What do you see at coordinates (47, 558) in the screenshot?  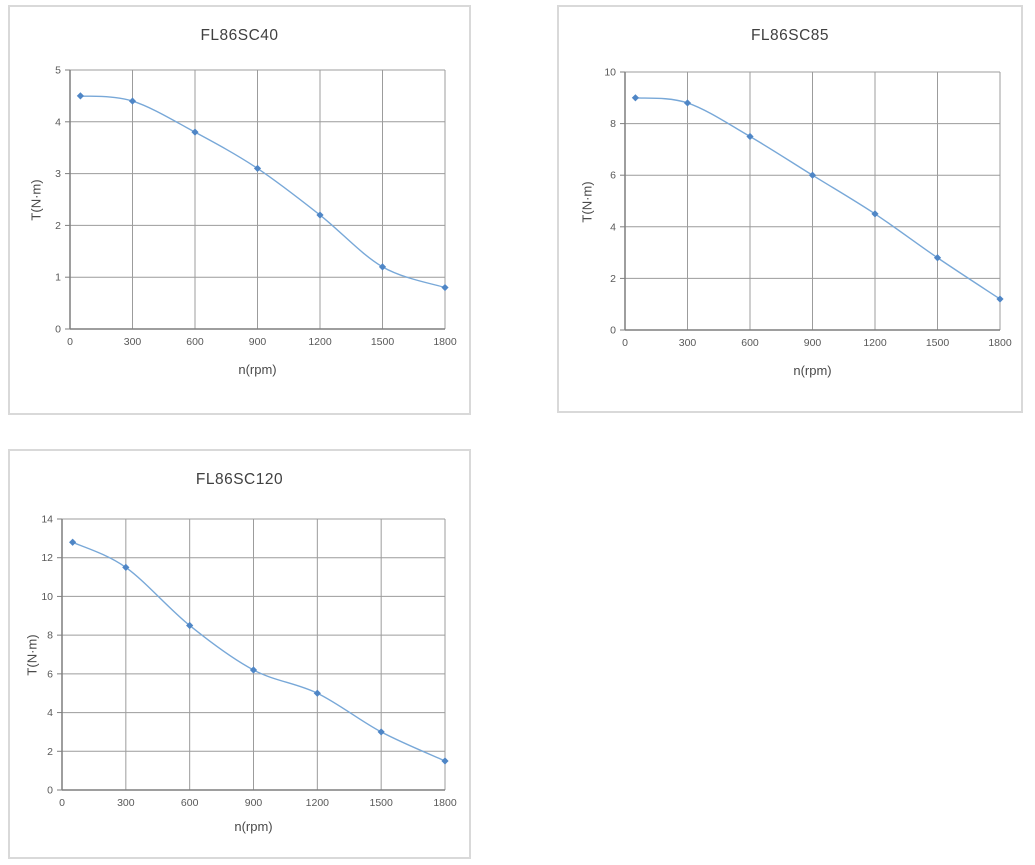 I see `y-tick-label: 12` at bounding box center [47, 558].